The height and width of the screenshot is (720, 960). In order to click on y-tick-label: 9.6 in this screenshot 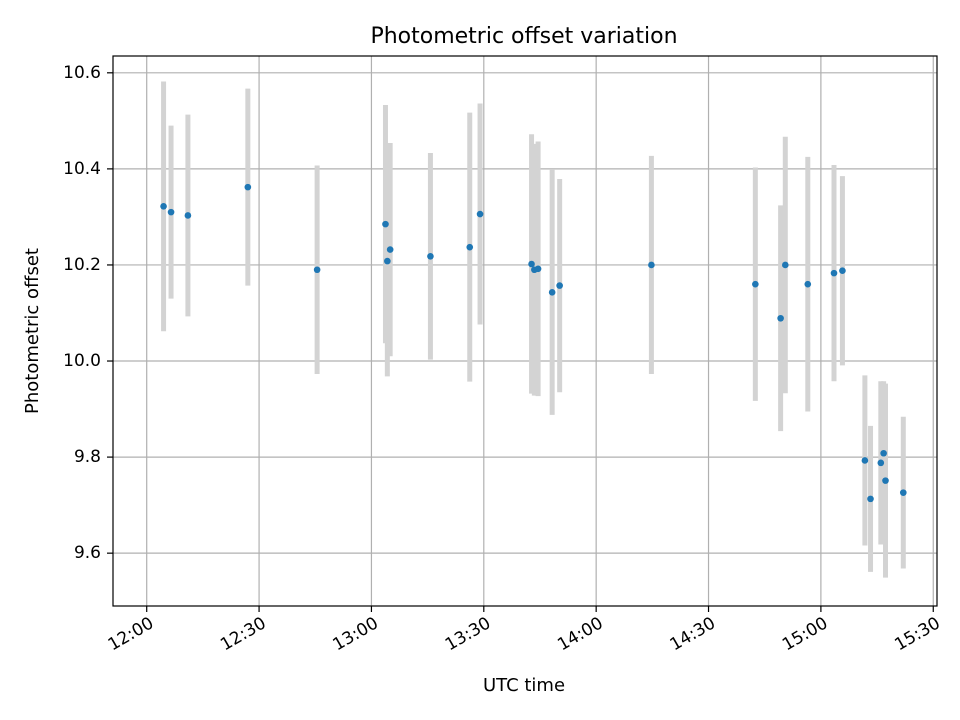, I will do `click(87, 553)`.